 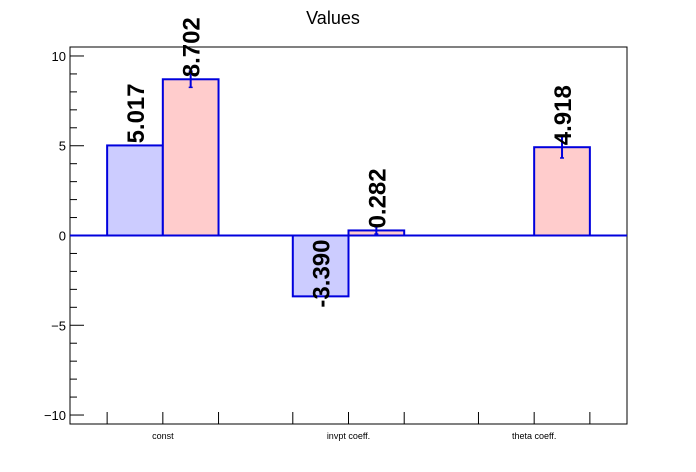 I want to click on y-axis: −10 −5 0 5 10, so click(x=64, y=236).